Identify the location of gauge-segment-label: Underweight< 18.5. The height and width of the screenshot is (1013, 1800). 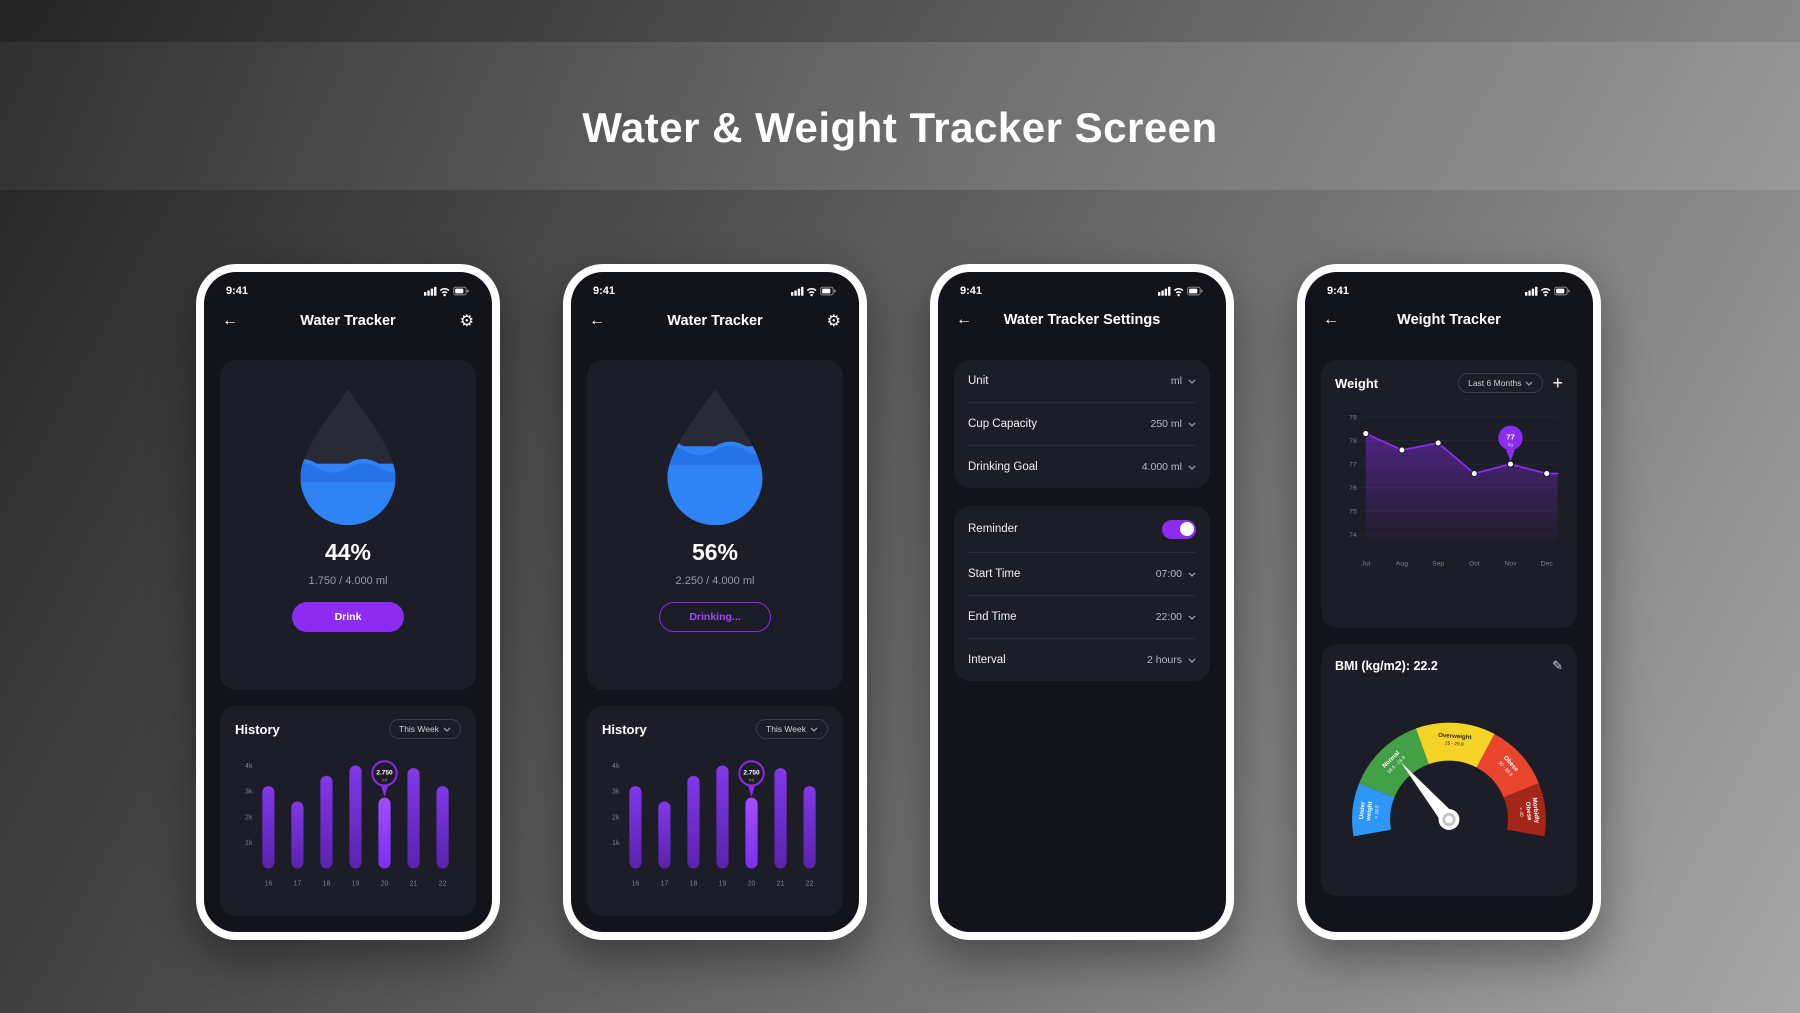
(1369, 811).